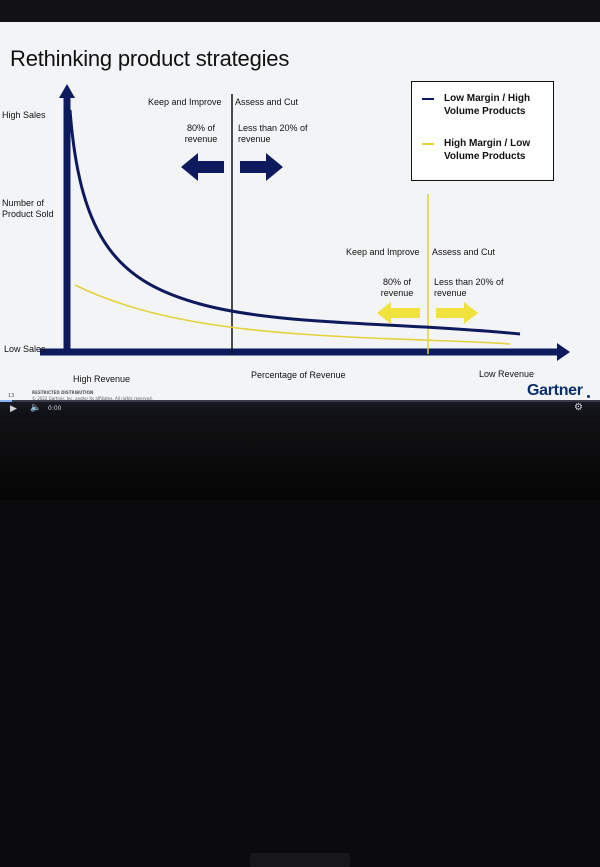 This screenshot has width=600, height=867. I want to click on lower-cut-share: Less than 20% of revenue, so click(469, 287).